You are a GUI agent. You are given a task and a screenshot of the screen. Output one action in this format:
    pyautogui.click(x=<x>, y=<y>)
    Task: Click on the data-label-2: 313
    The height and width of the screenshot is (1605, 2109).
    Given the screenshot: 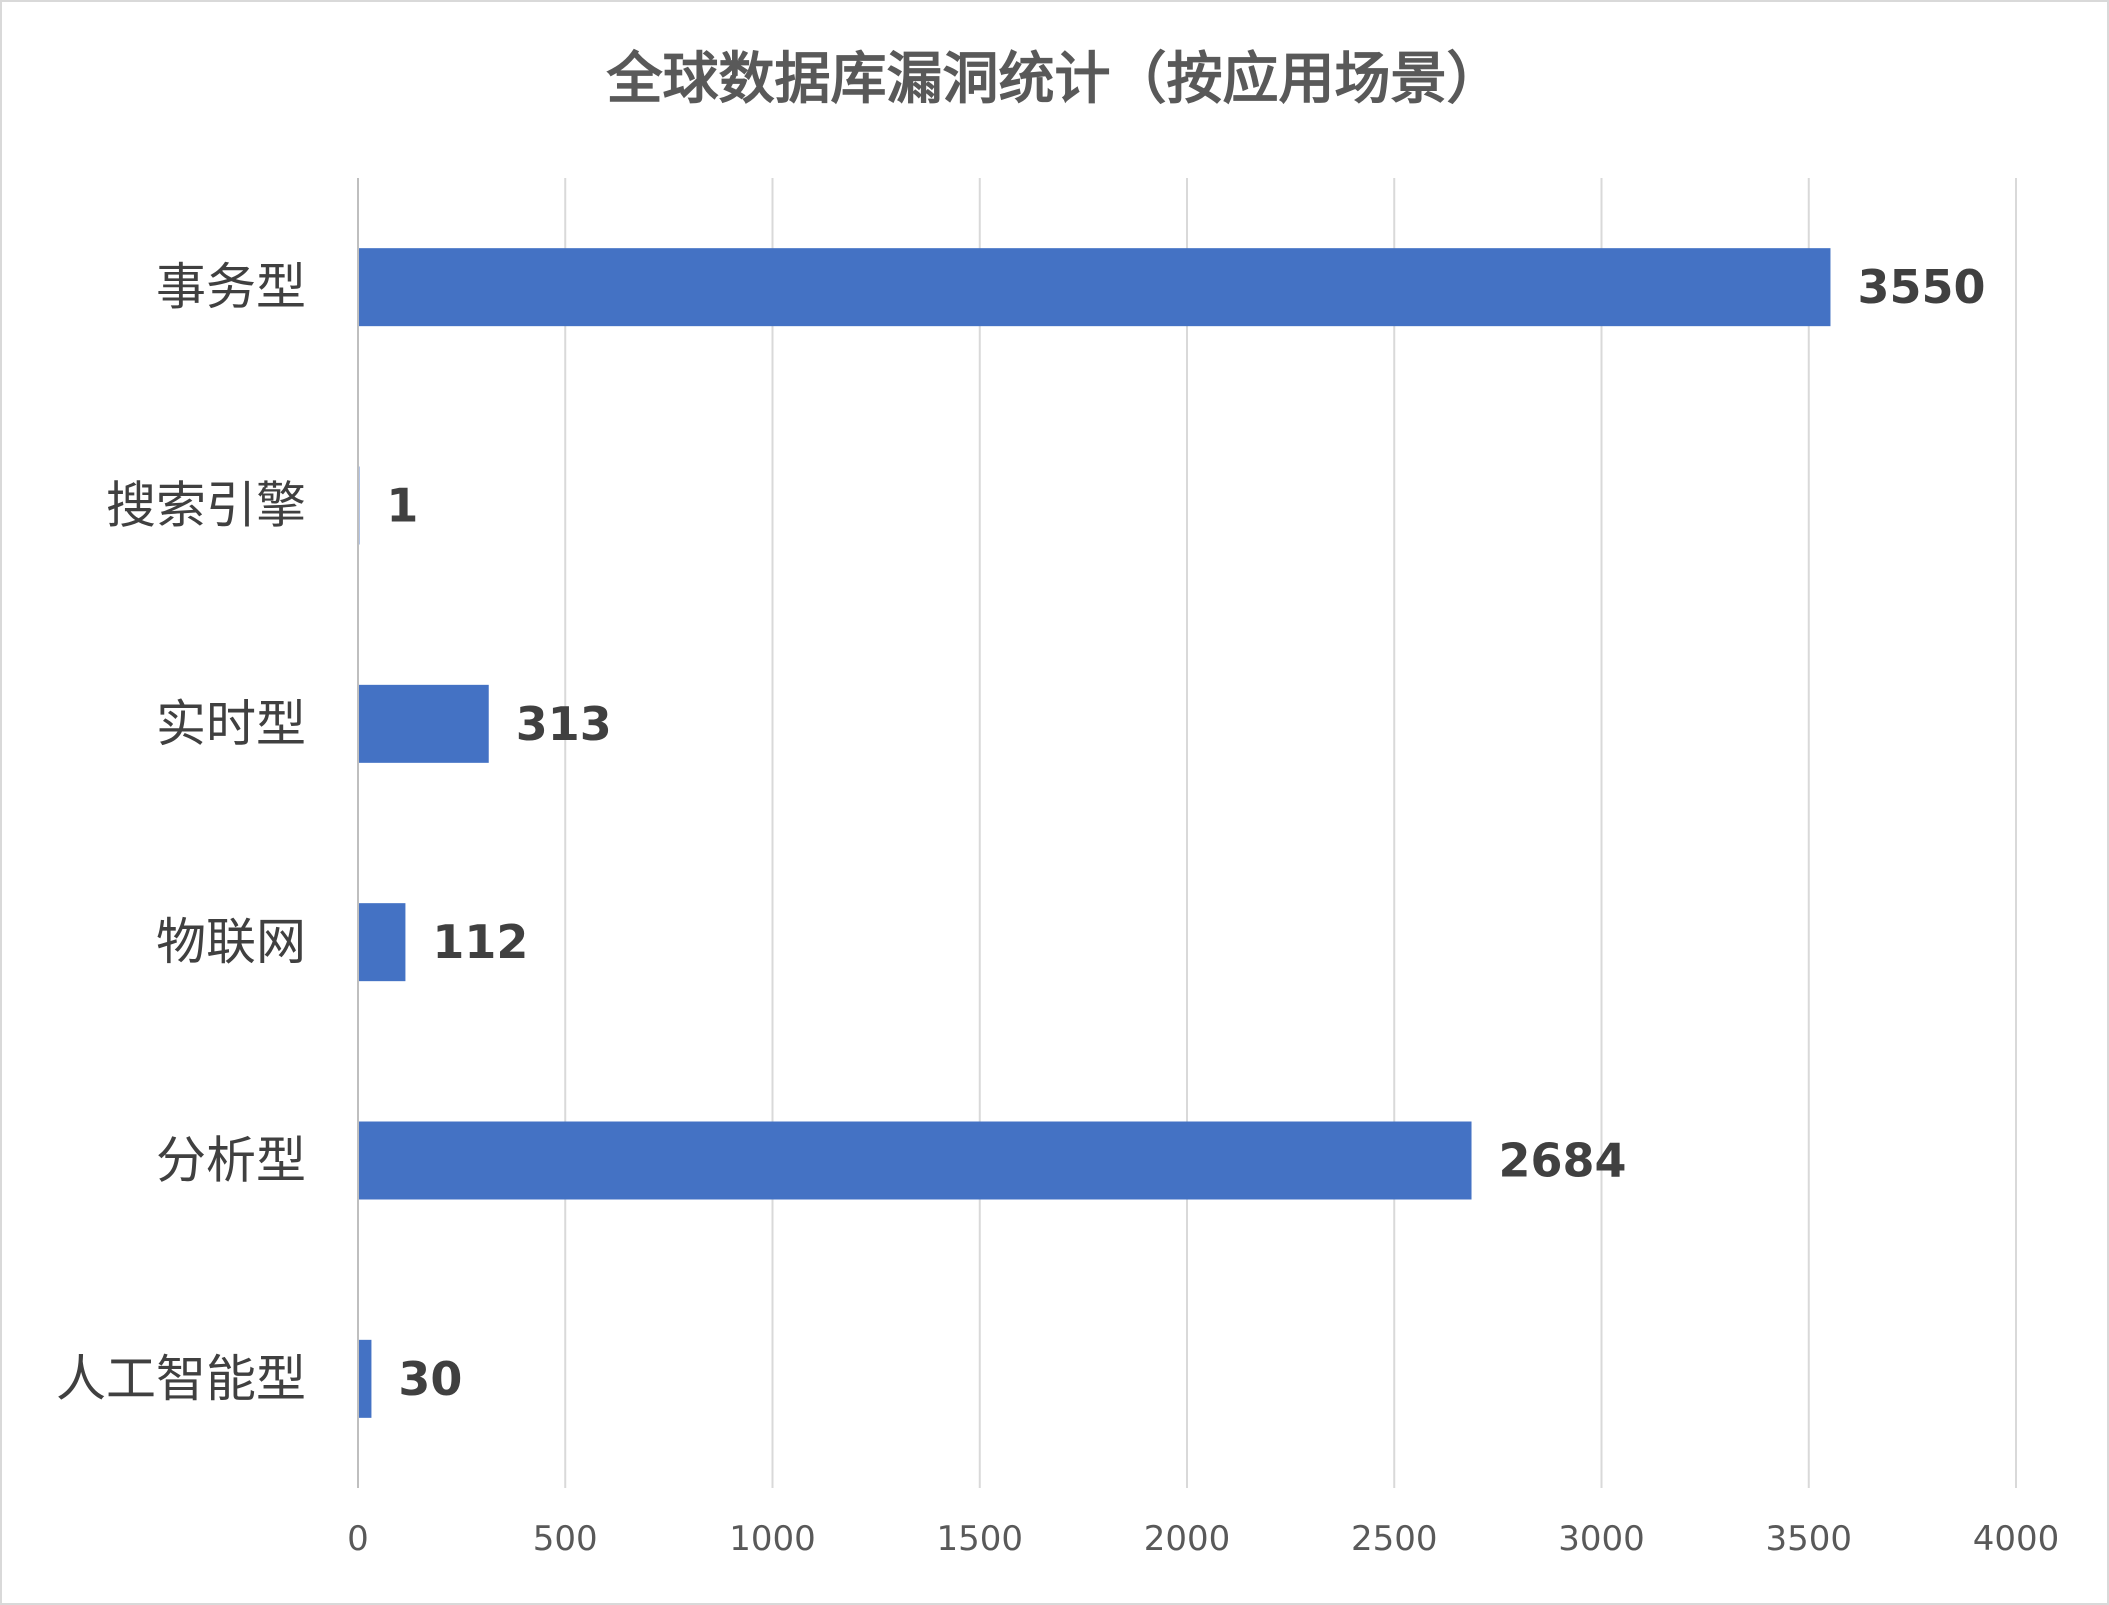 What is the action you would take?
    pyautogui.click(x=564, y=724)
    